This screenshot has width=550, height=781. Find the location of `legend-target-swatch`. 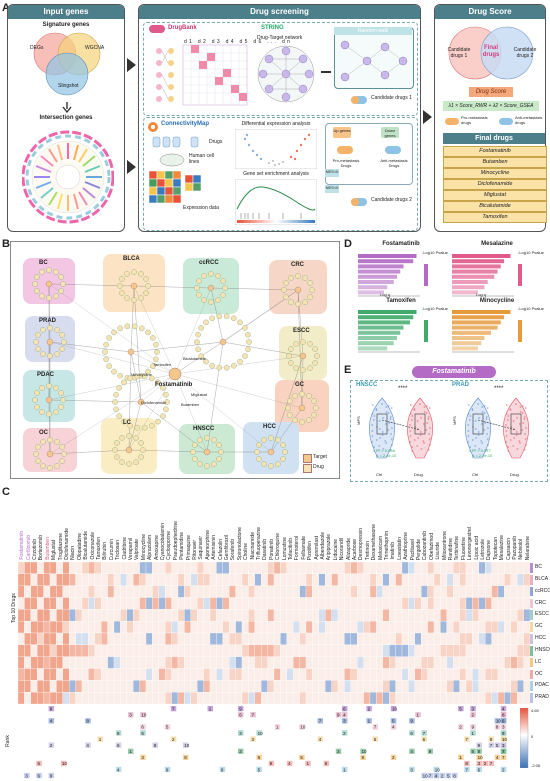

legend-target-swatch is located at coordinates (307, 458).